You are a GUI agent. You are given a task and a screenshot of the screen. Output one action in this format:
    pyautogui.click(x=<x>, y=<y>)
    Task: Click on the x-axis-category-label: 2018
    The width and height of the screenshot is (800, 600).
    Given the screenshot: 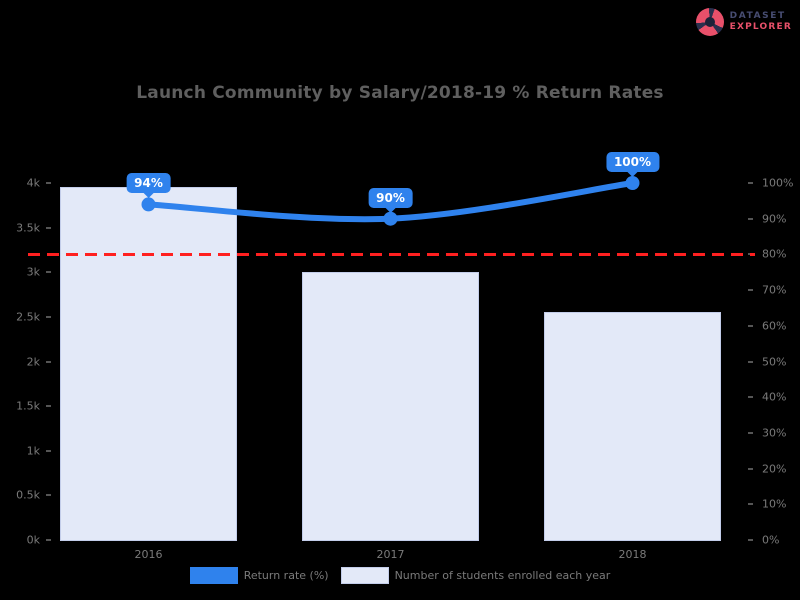 What is the action you would take?
    pyautogui.click(x=632, y=554)
    